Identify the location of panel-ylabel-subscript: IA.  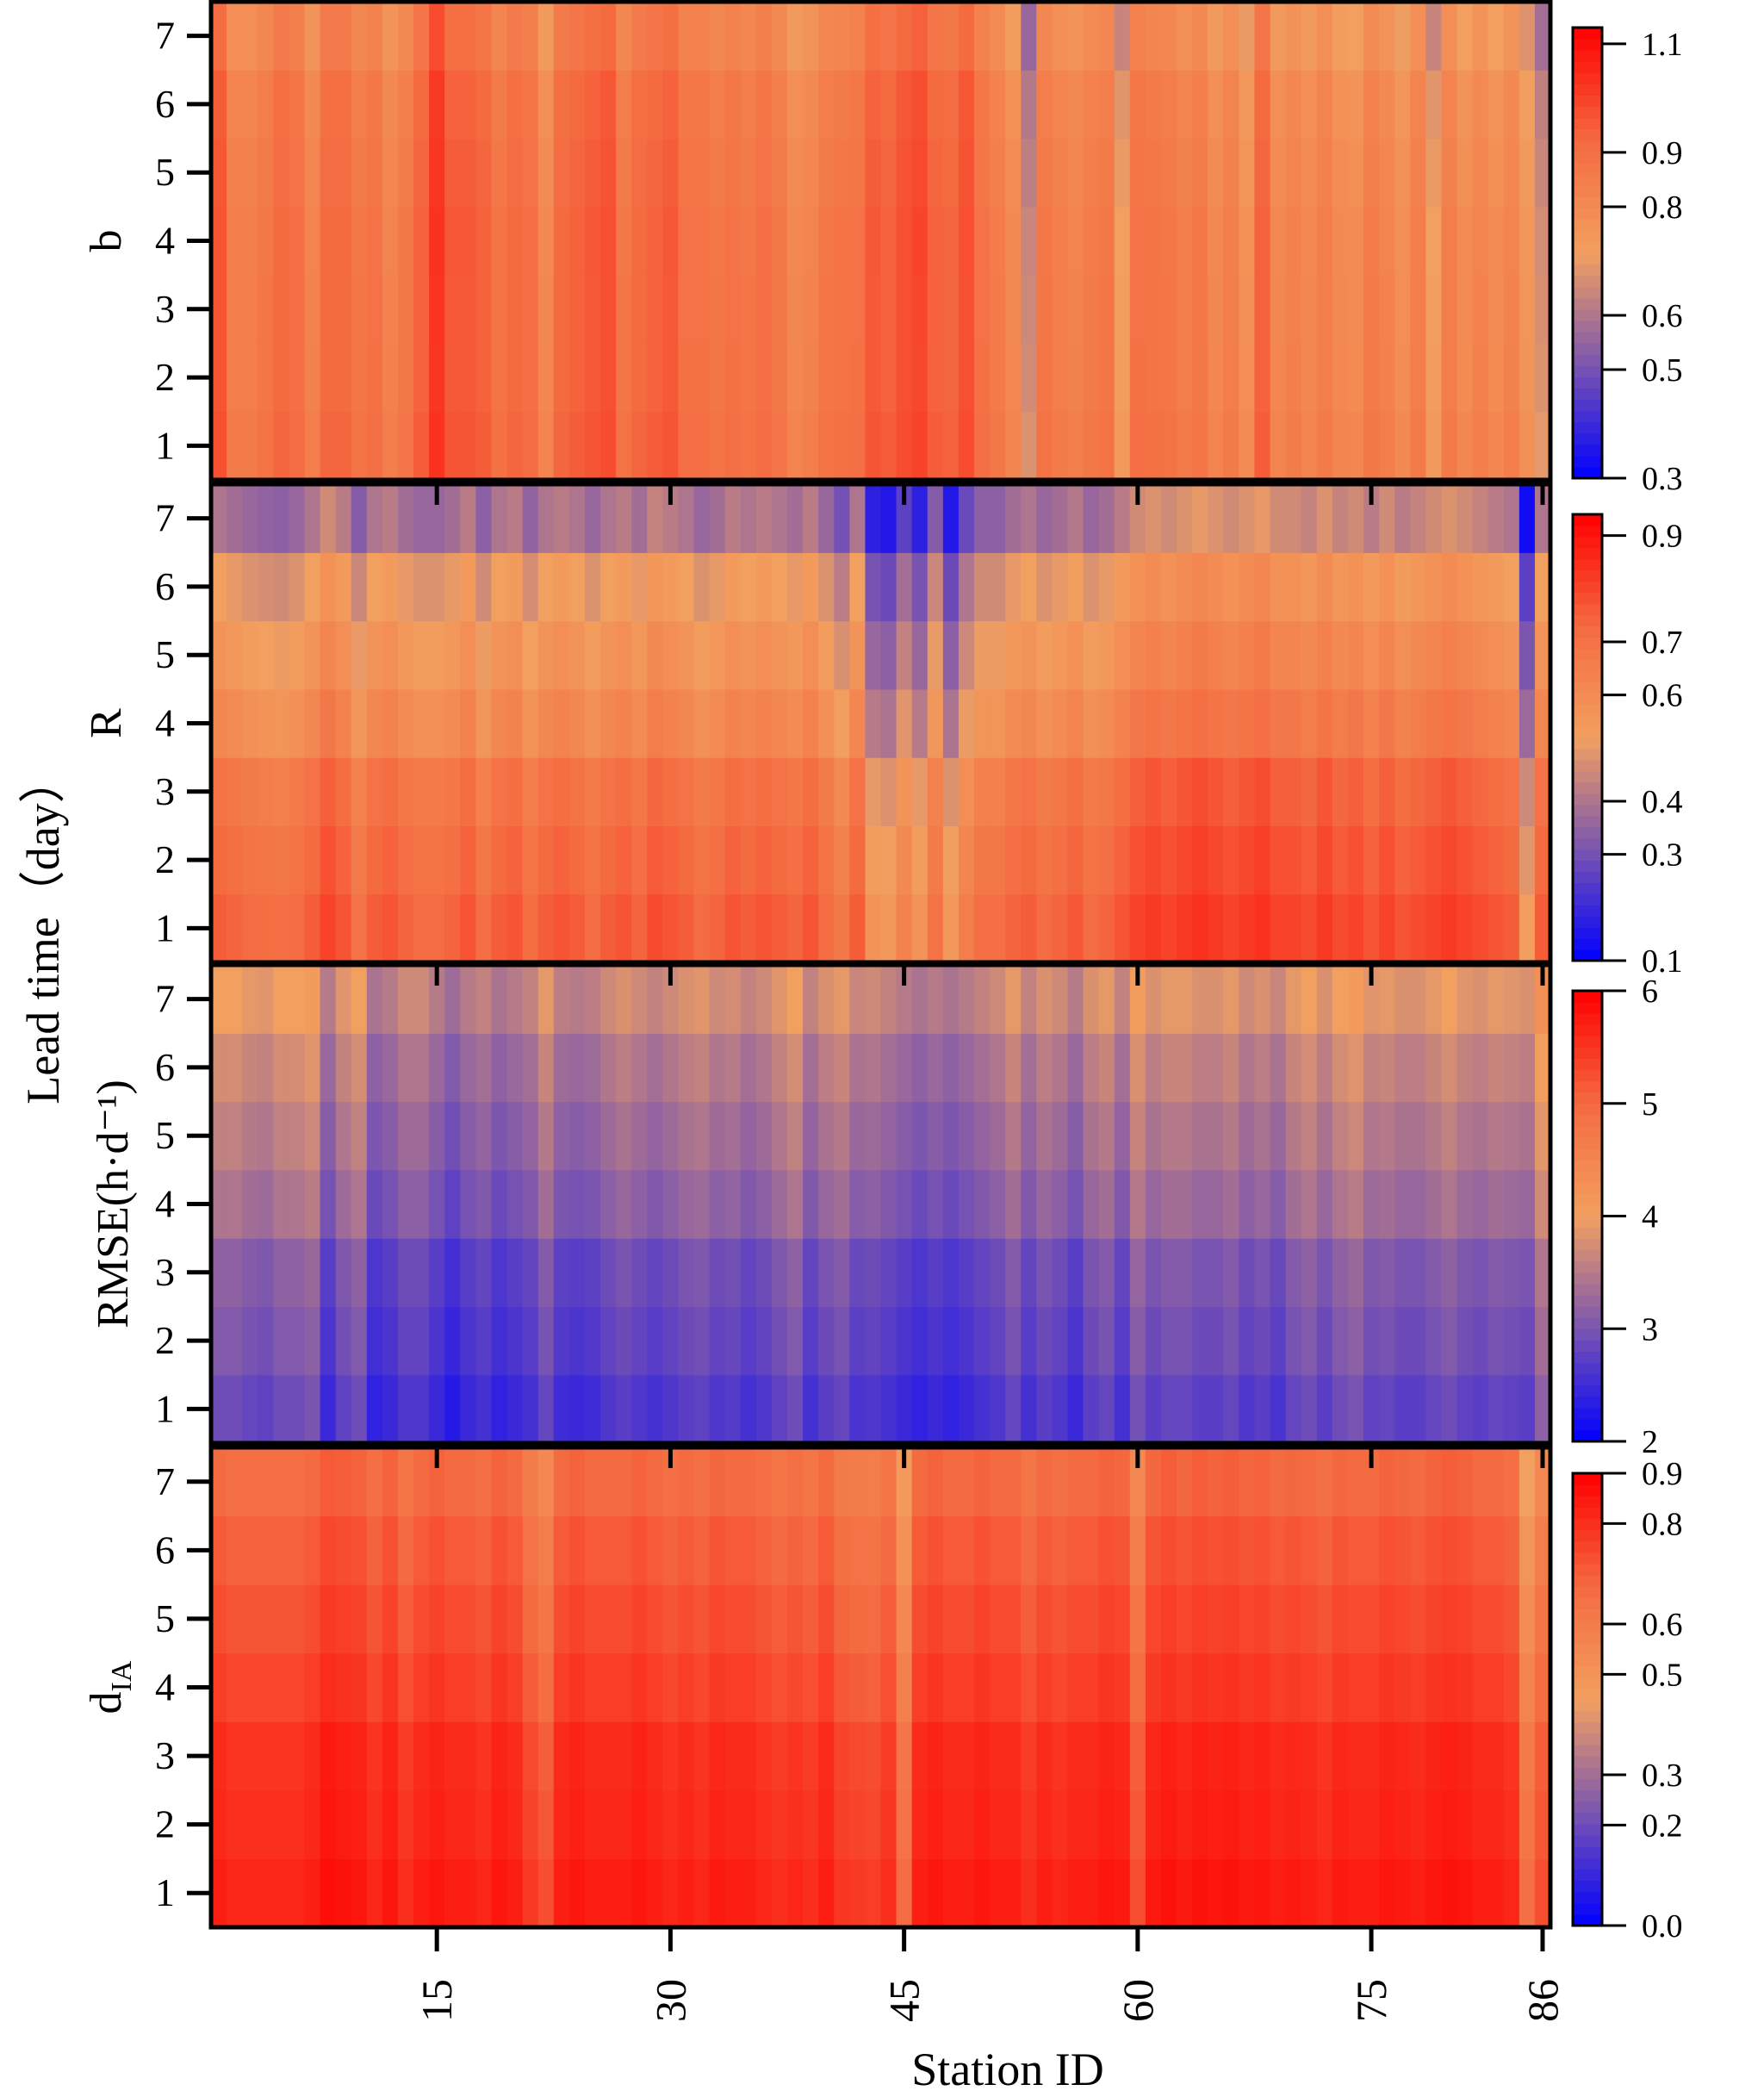
(122, 1675).